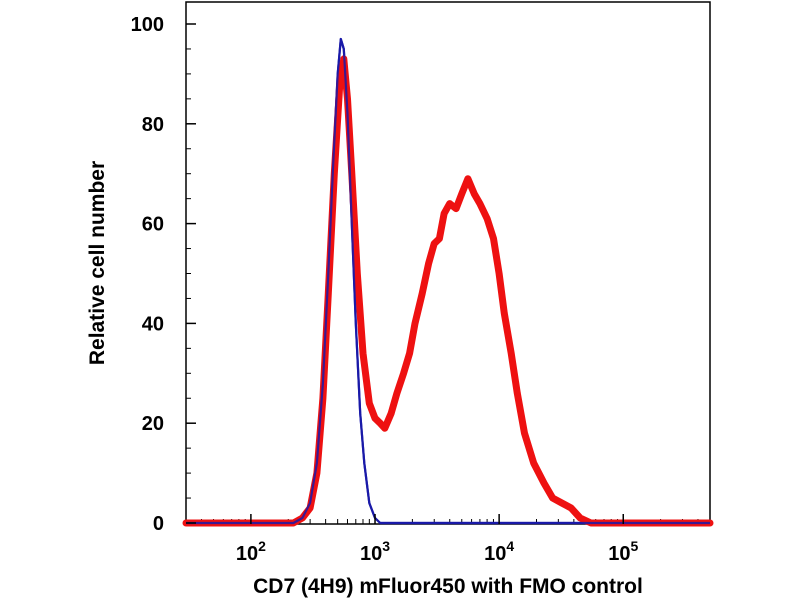 The height and width of the screenshot is (600, 800). I want to click on y-tick-label: 60, so click(153, 225).